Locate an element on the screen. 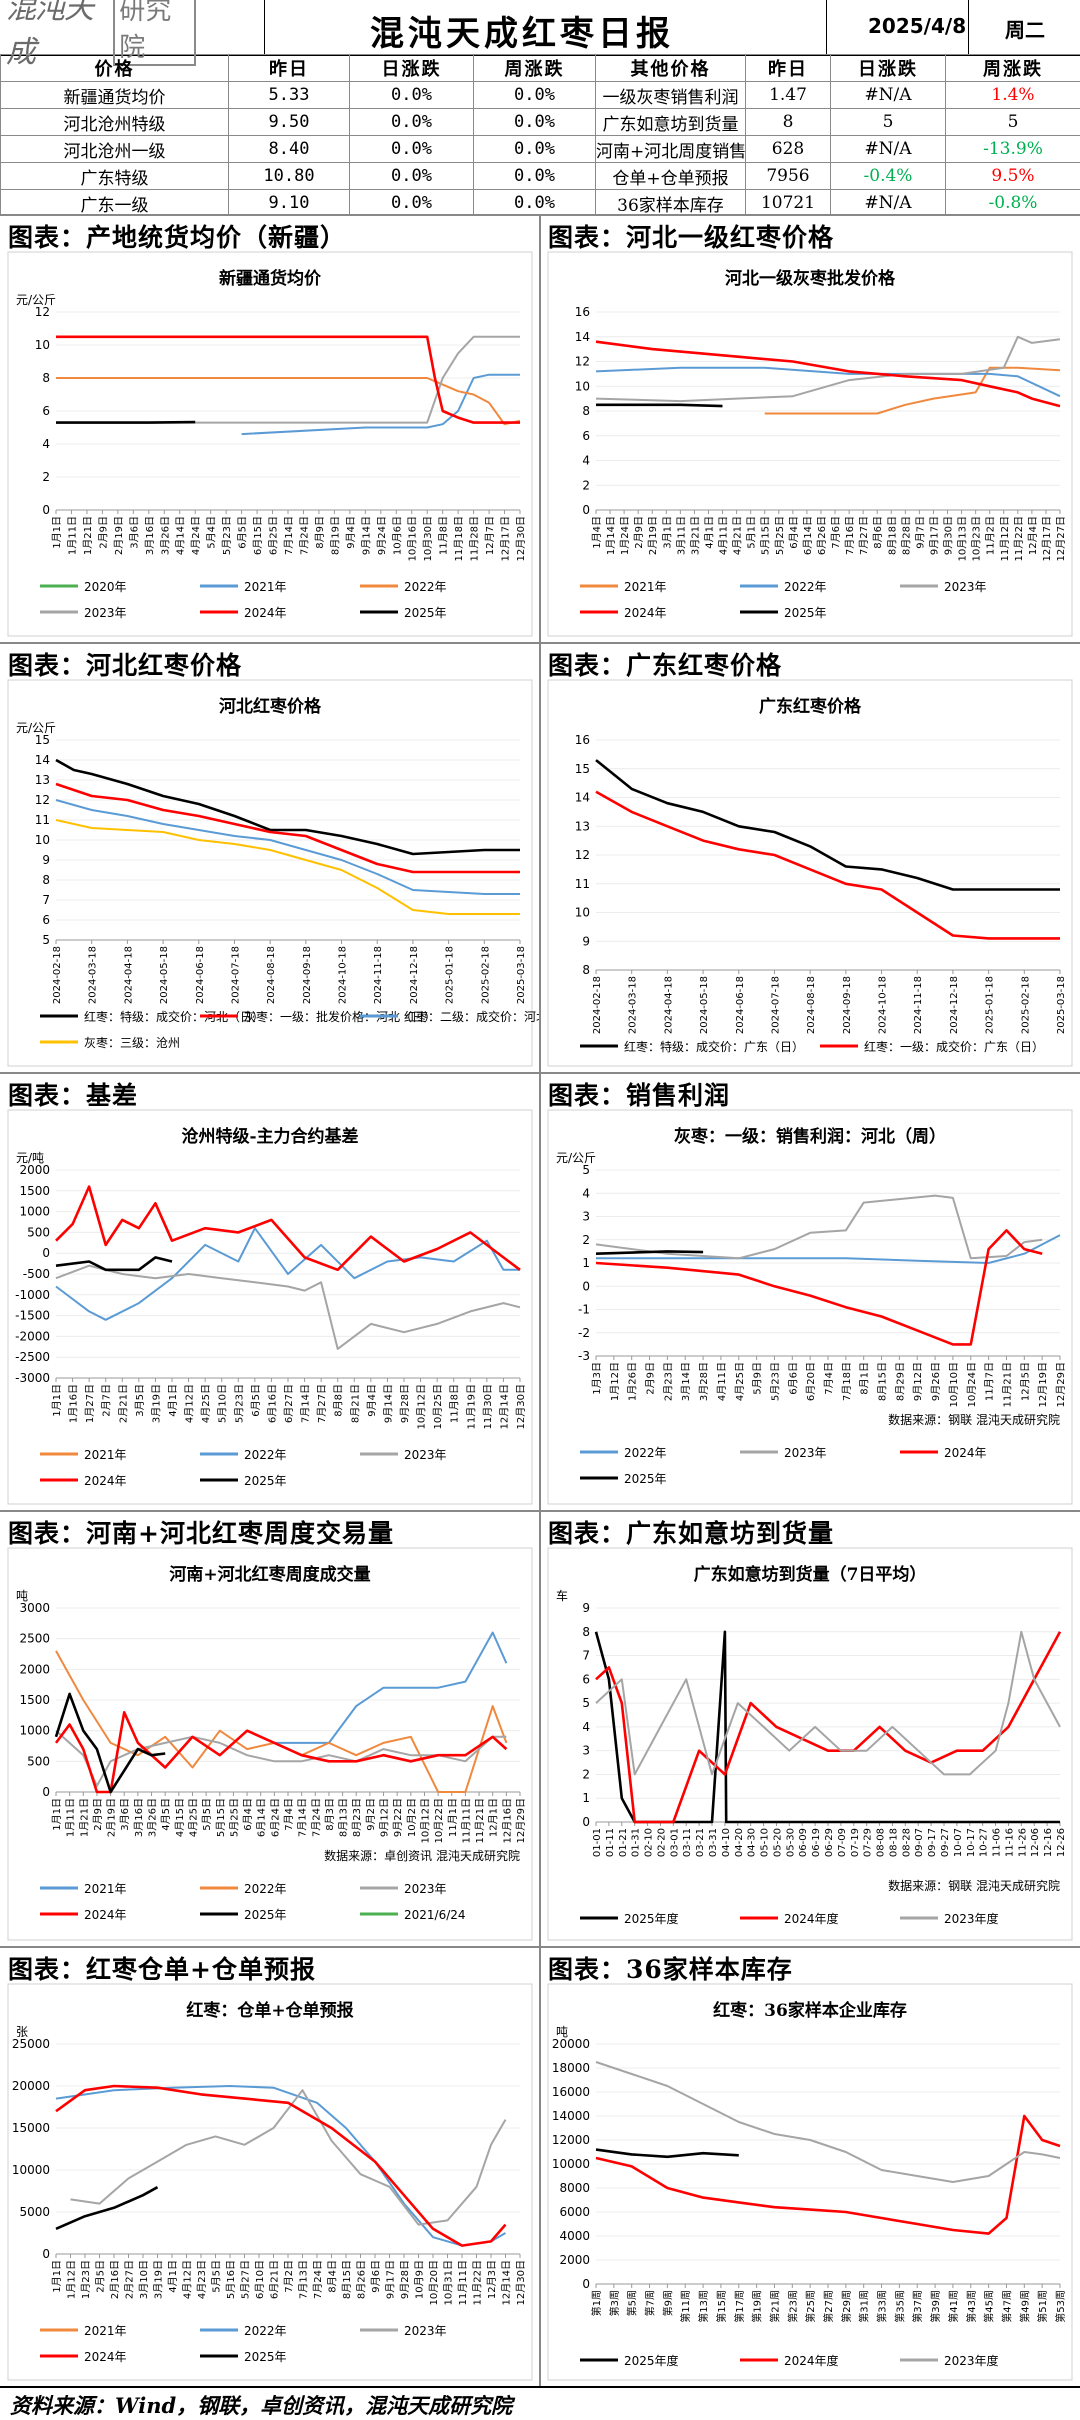 This screenshot has width=1080, height=2420. table-cell: 1.4% is located at coordinates (1013, 95).